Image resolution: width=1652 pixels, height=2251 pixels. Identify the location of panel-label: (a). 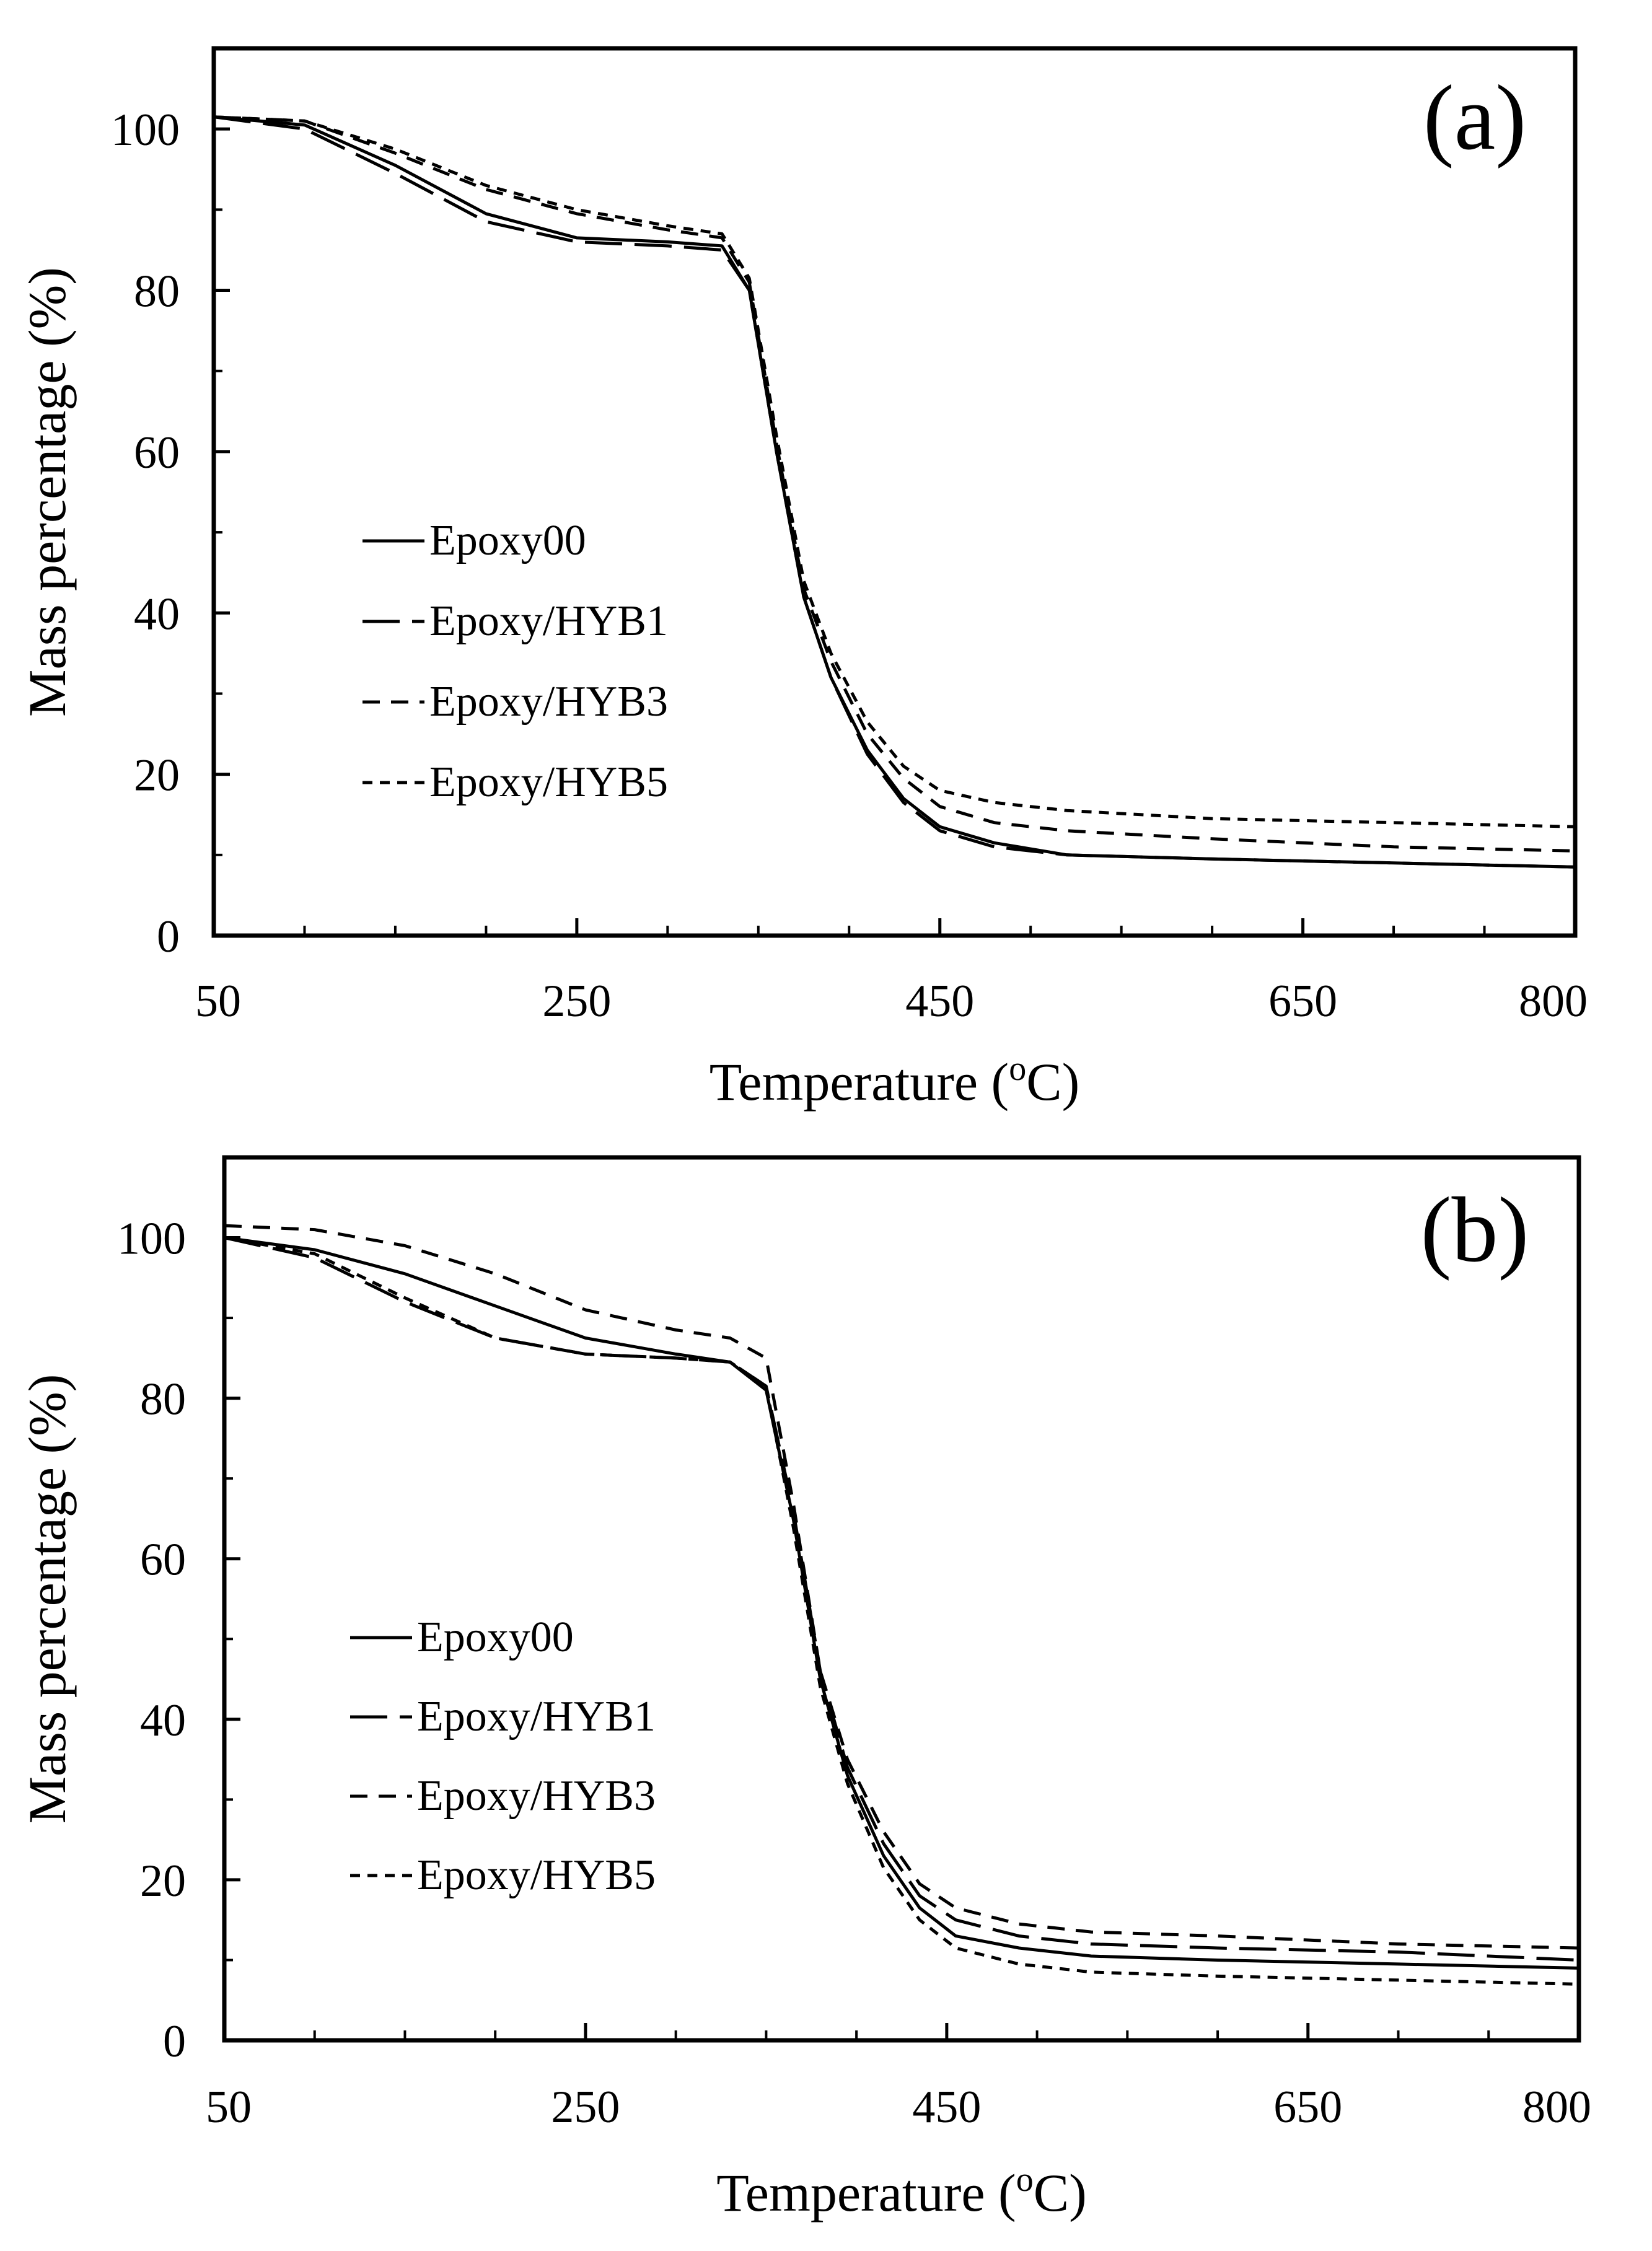
(1474, 117).